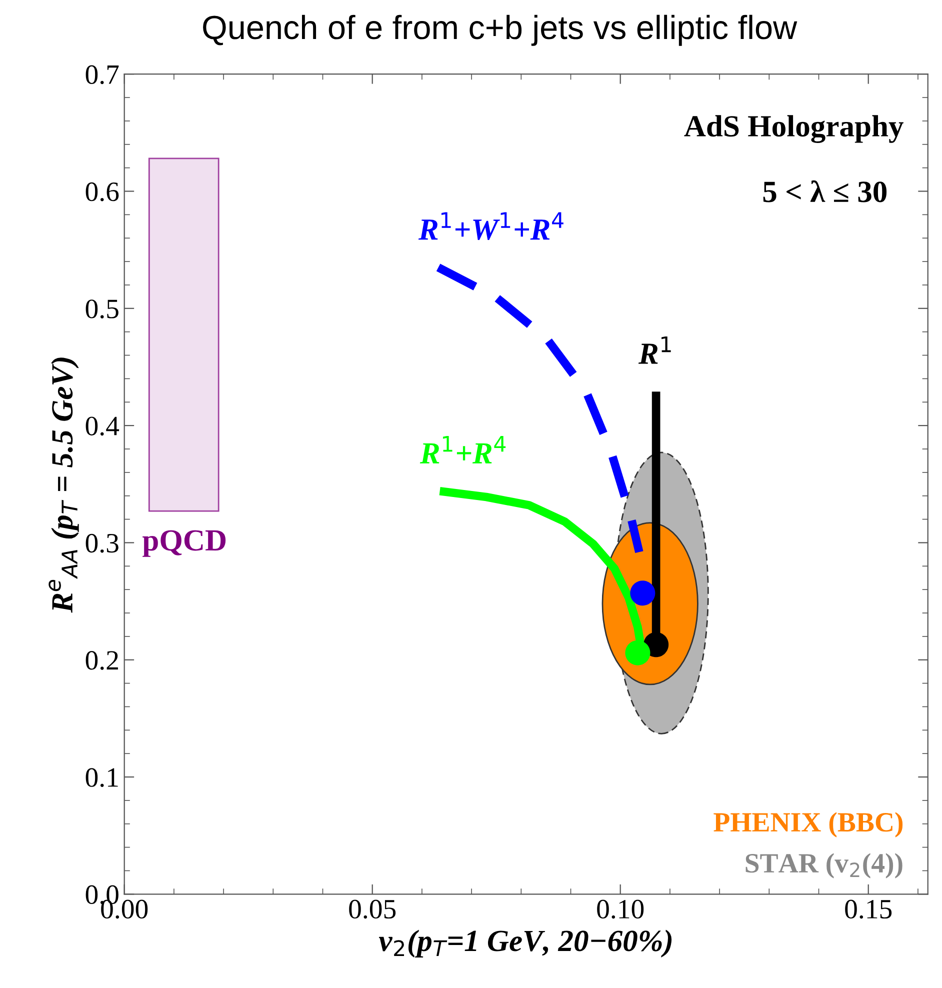  Describe the element at coordinates (463, 450) in the screenshot. I see `series-label: R$^{1}$+R$^{4}$` at that location.